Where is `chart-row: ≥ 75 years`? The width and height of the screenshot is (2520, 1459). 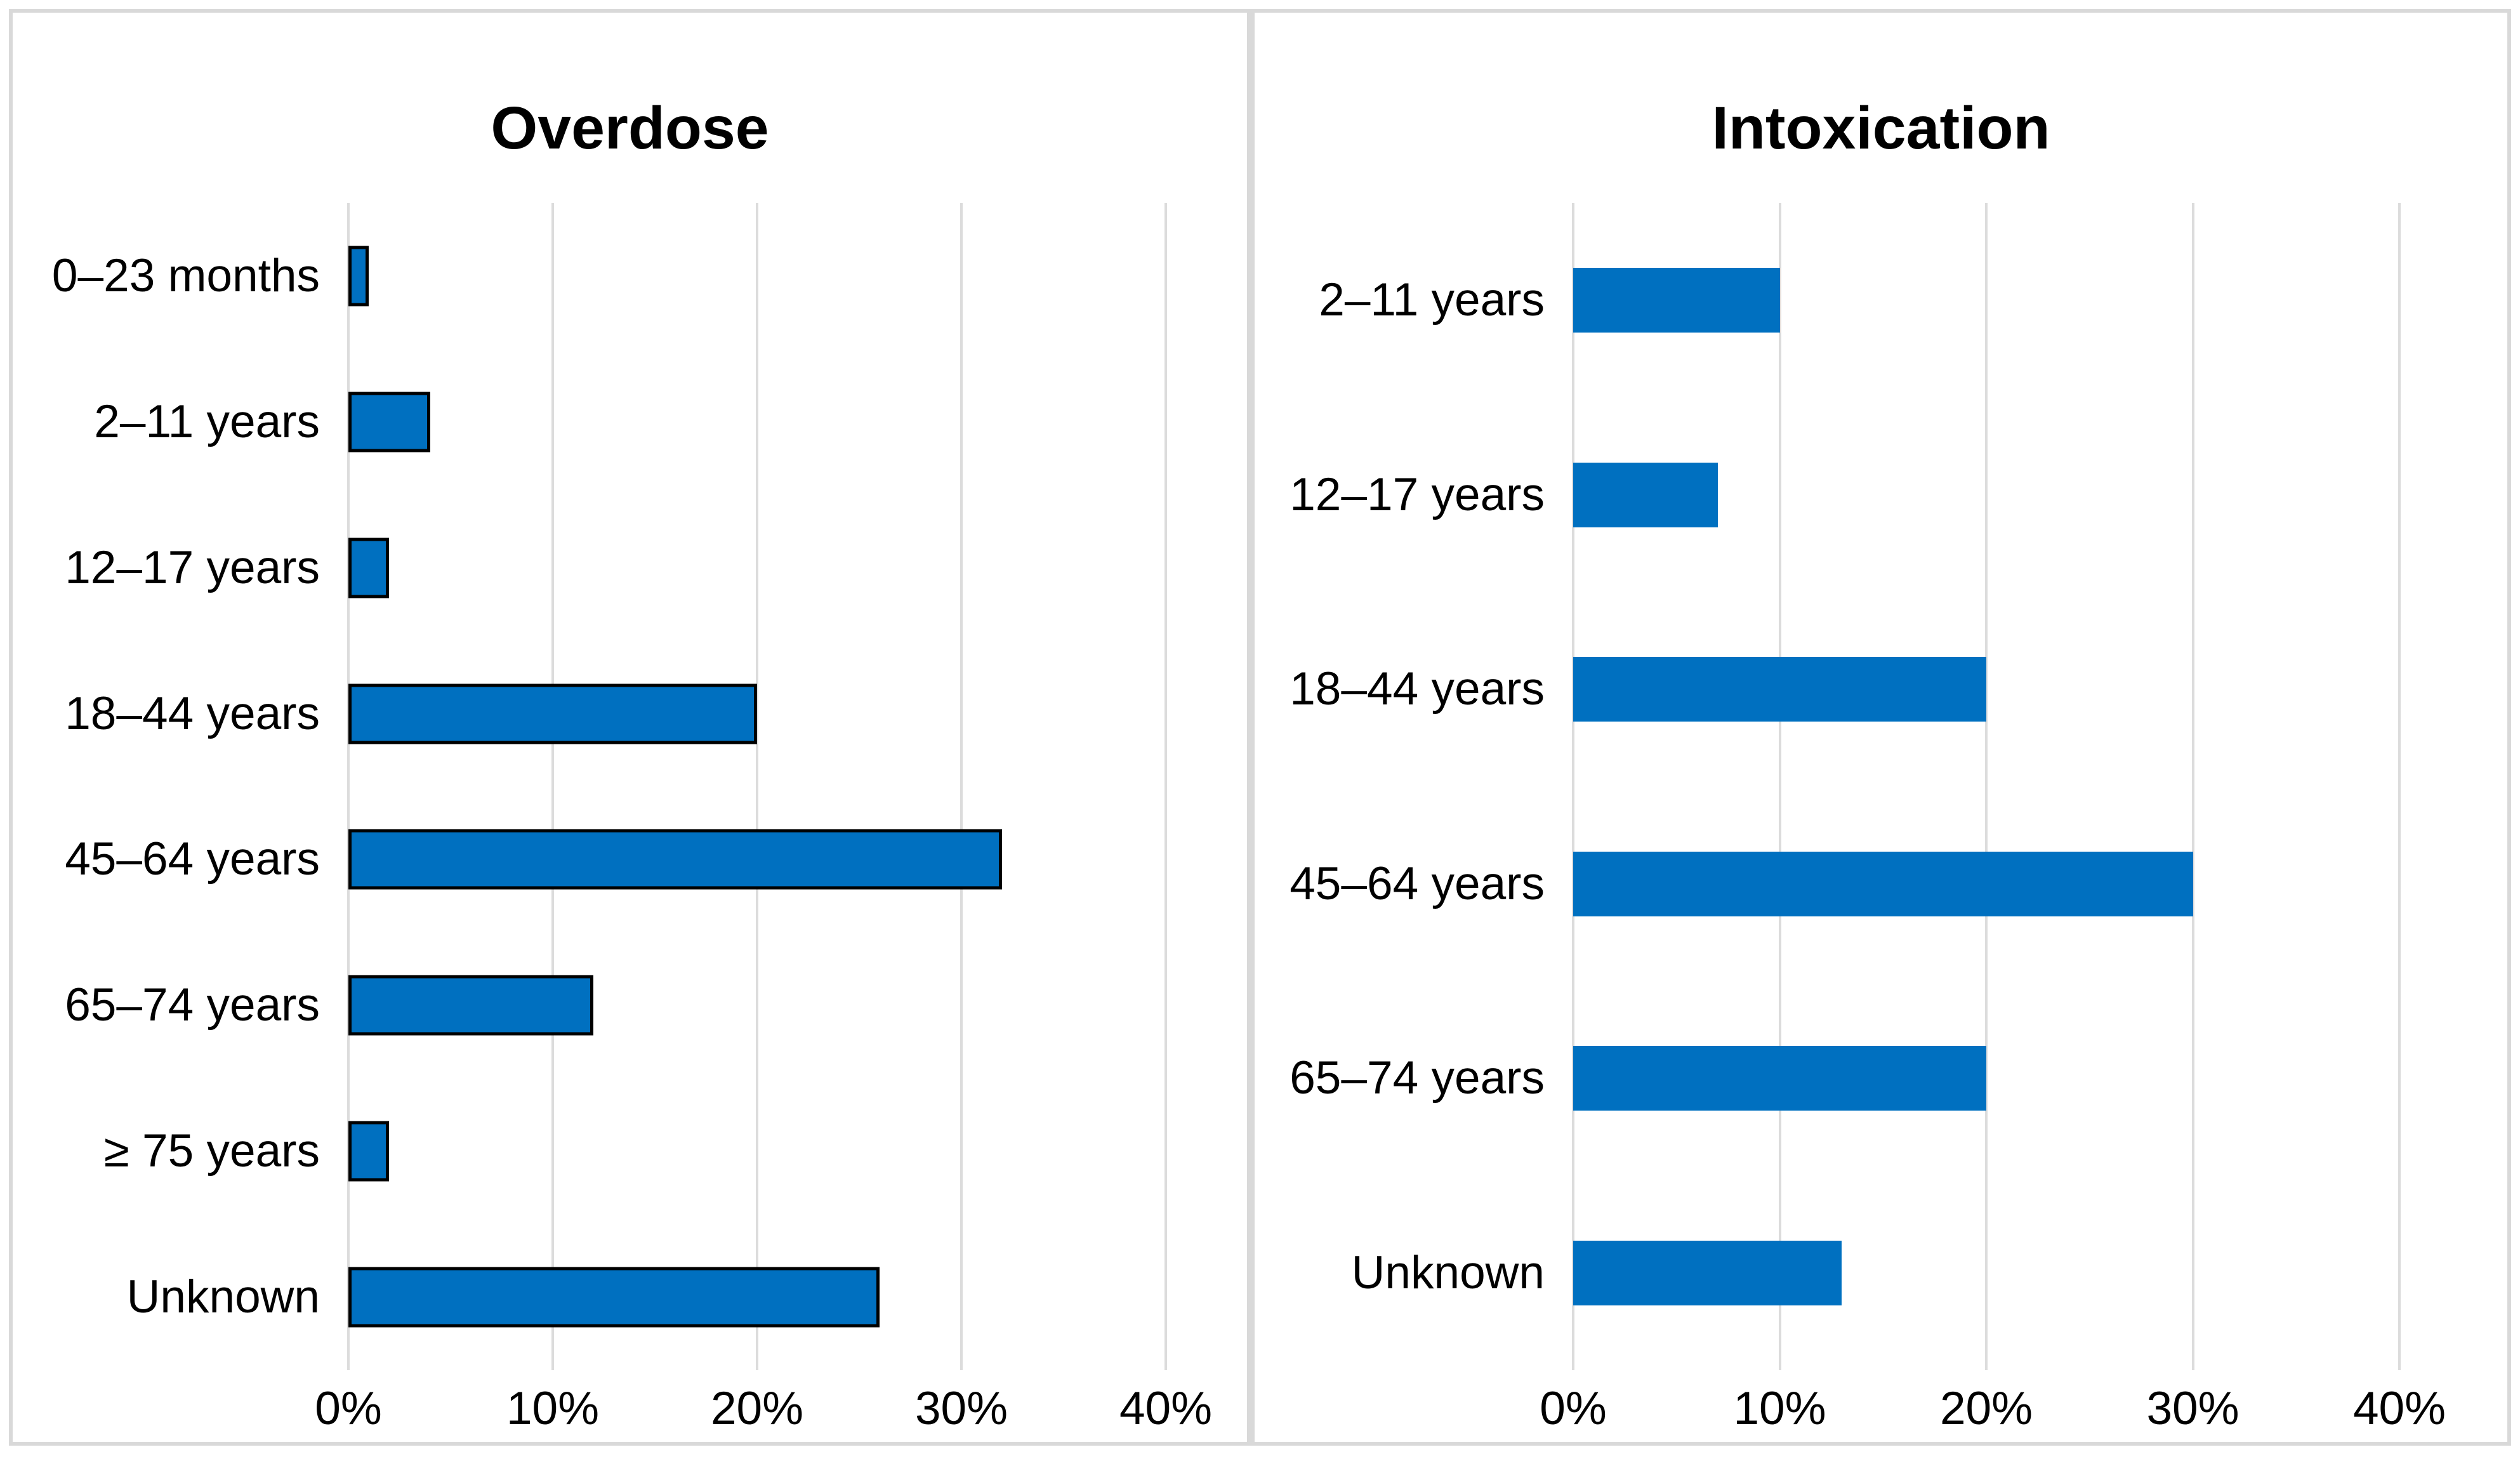 chart-row: ≥ 75 years is located at coordinates (589, 1151).